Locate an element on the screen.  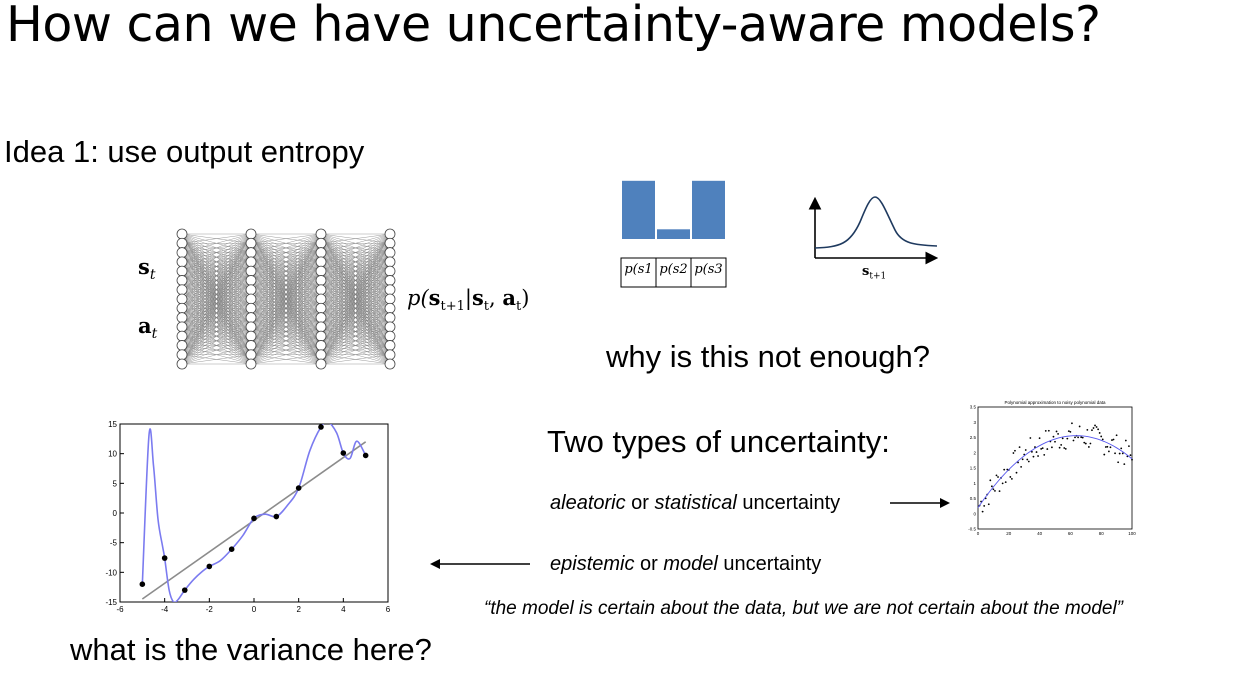
network-nodes is located at coordinates (286, 299).